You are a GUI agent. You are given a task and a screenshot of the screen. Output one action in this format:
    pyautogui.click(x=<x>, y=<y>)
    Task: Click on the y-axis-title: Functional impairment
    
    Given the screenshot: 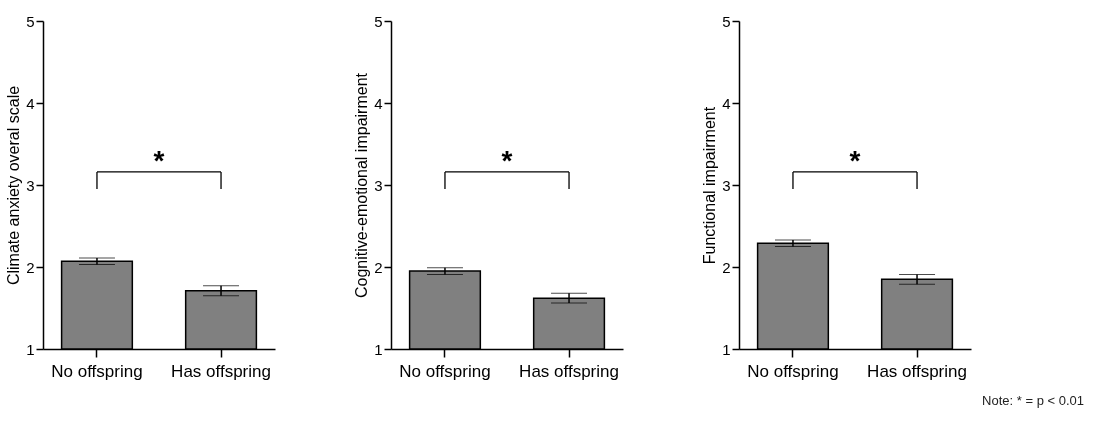 What is the action you would take?
    pyautogui.click(x=710, y=185)
    